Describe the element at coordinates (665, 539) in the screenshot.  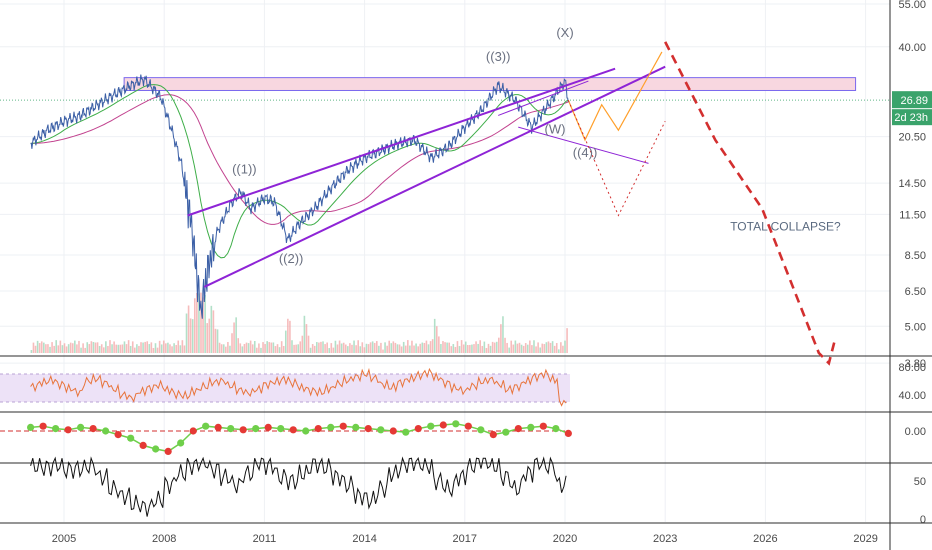
I see `time-tick-label: 2023` at that location.